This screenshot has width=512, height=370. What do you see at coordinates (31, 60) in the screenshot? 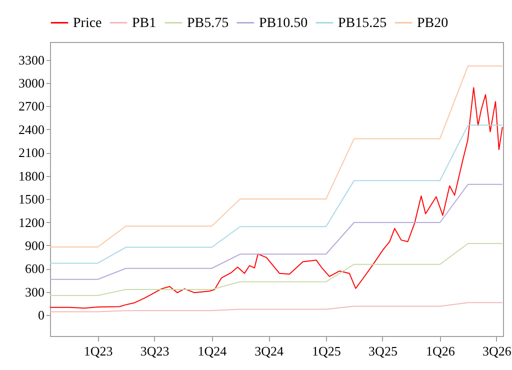
I see `y-tick-label: 3300` at bounding box center [31, 60].